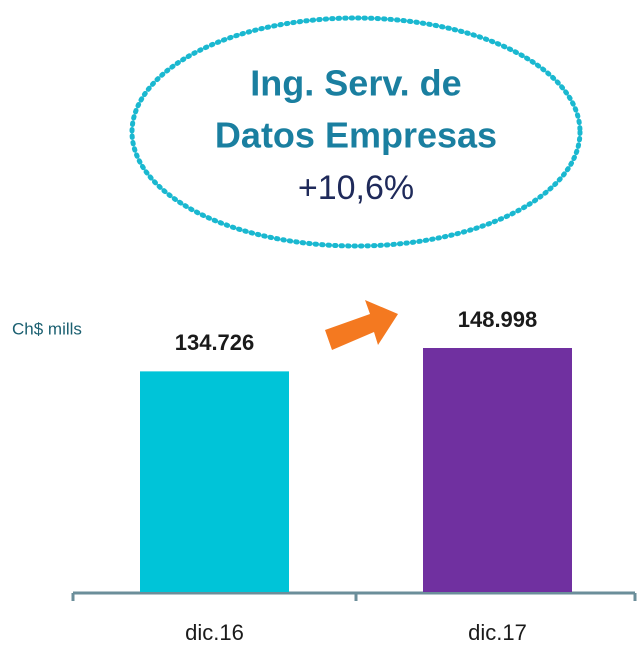  What do you see at coordinates (355, 83) in the screenshot?
I see `title-line: Ing. Serv. de` at bounding box center [355, 83].